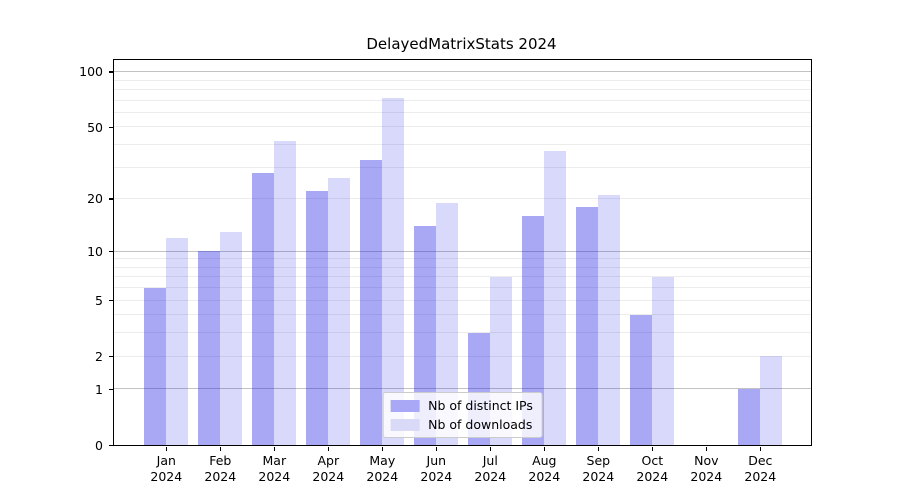 The height and width of the screenshot is (500, 900). Describe the element at coordinates (663, 360) in the screenshot. I see `bar-downloads-oct` at that location.